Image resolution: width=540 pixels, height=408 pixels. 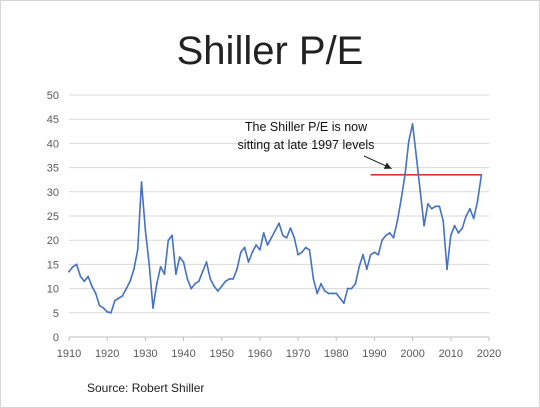 I want to click on y-tick-label: 30, so click(x=53, y=193).